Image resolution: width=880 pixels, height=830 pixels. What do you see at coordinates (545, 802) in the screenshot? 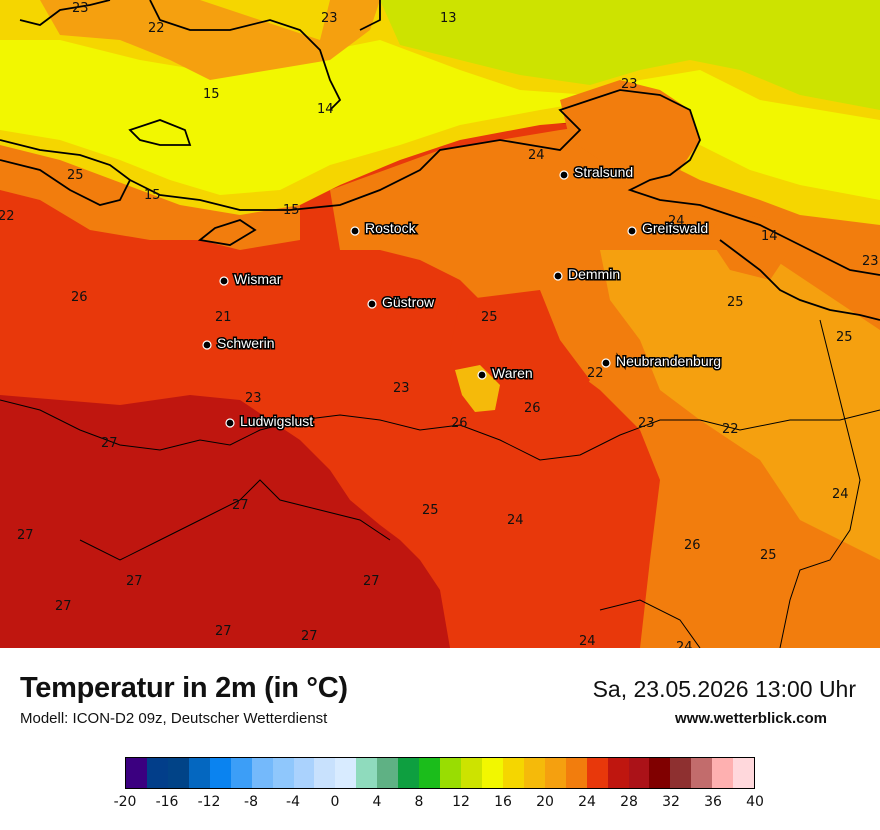
I see `legend-tick-label: 20` at bounding box center [545, 802].